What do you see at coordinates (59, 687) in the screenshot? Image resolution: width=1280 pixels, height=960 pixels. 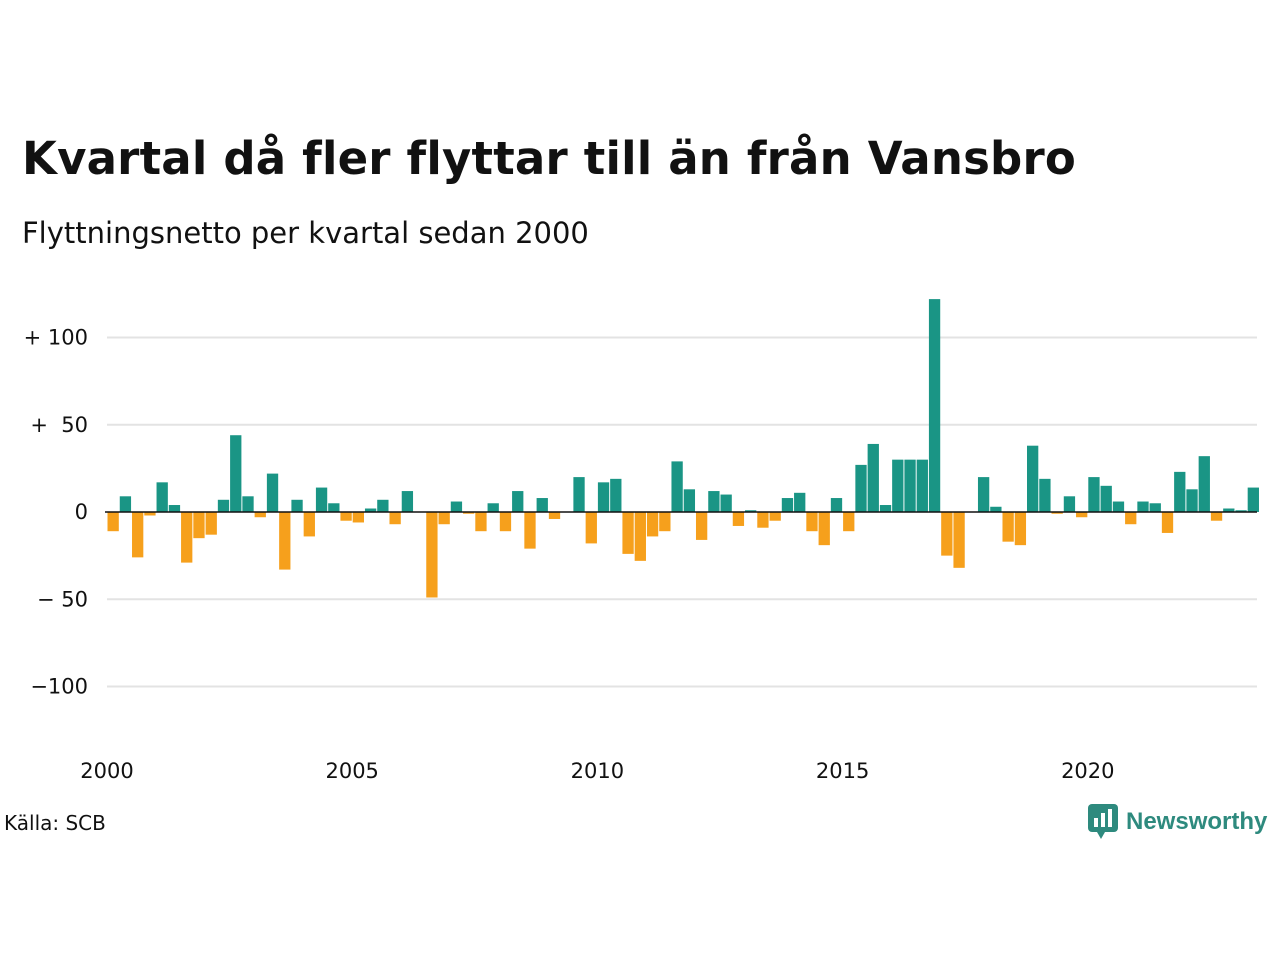 I see `y-tick-label: −100` at bounding box center [59, 687].